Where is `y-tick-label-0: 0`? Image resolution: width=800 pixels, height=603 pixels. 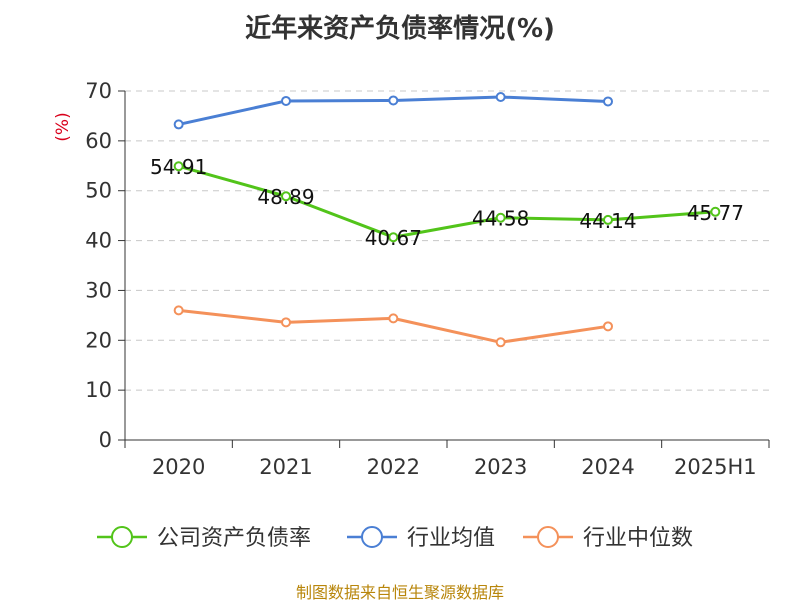
y-tick-label-0: 0 is located at coordinates (105, 440).